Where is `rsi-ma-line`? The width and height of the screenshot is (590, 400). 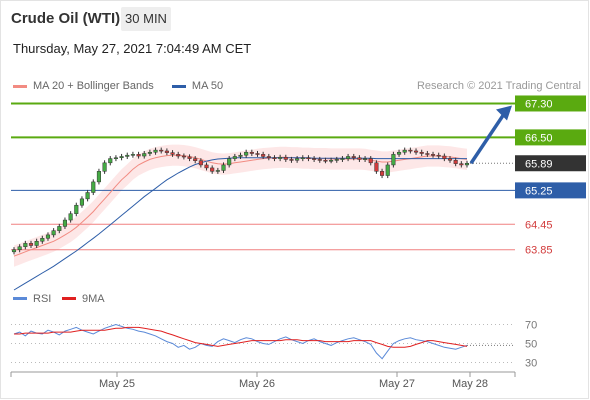
rsi-ma-line is located at coordinates (241, 337).